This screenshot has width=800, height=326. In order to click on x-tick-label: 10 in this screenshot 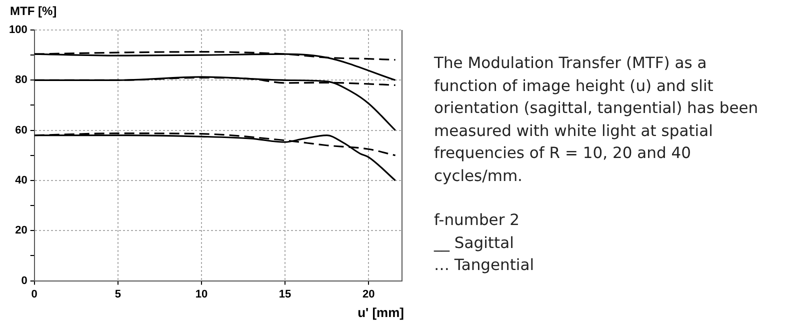, I will do `click(201, 294)`.